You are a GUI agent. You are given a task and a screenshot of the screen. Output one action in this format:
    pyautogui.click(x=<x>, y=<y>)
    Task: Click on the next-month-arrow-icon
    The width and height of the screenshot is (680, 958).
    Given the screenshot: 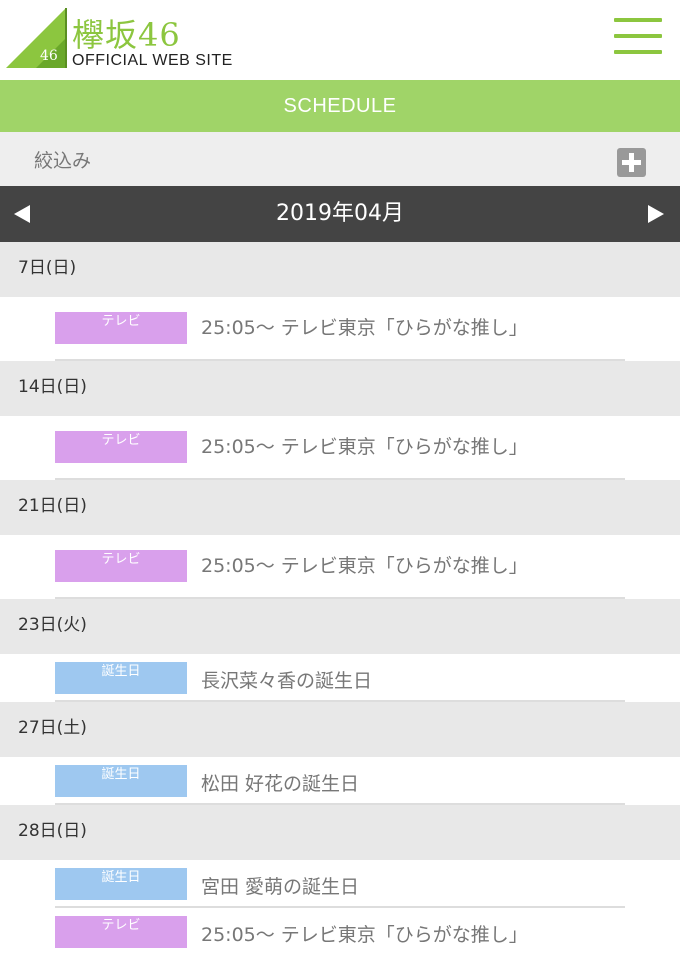 What is the action you would take?
    pyautogui.click(x=656, y=214)
    